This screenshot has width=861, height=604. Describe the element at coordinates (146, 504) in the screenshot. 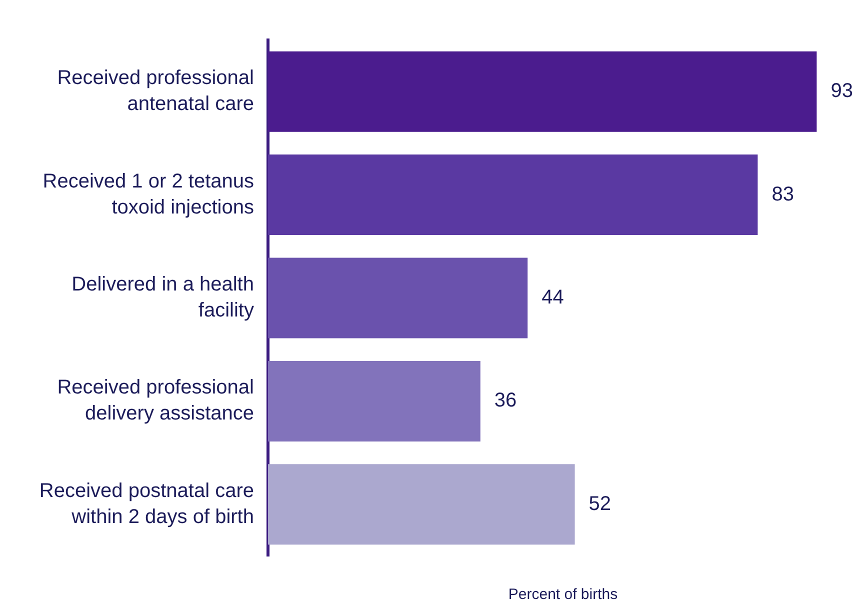

I see `y-tick-label: Received postnatal care within 2 days of birth` at that location.